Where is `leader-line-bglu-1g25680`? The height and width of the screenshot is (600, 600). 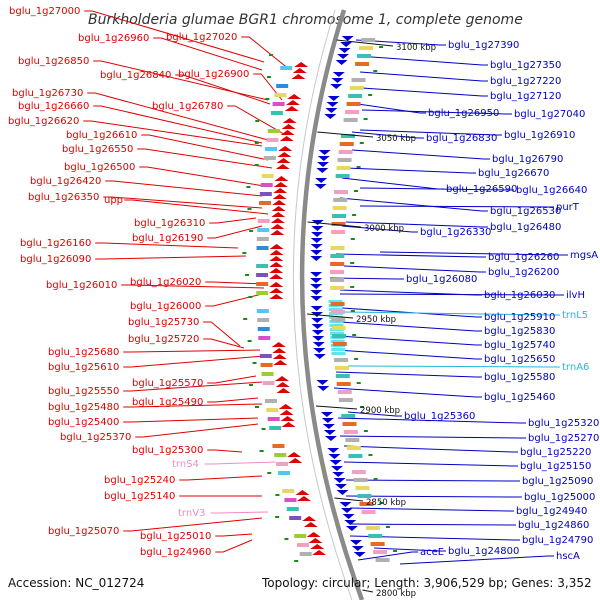
leader-line-bglu-1g25680 is located at coordinates (192, 351).